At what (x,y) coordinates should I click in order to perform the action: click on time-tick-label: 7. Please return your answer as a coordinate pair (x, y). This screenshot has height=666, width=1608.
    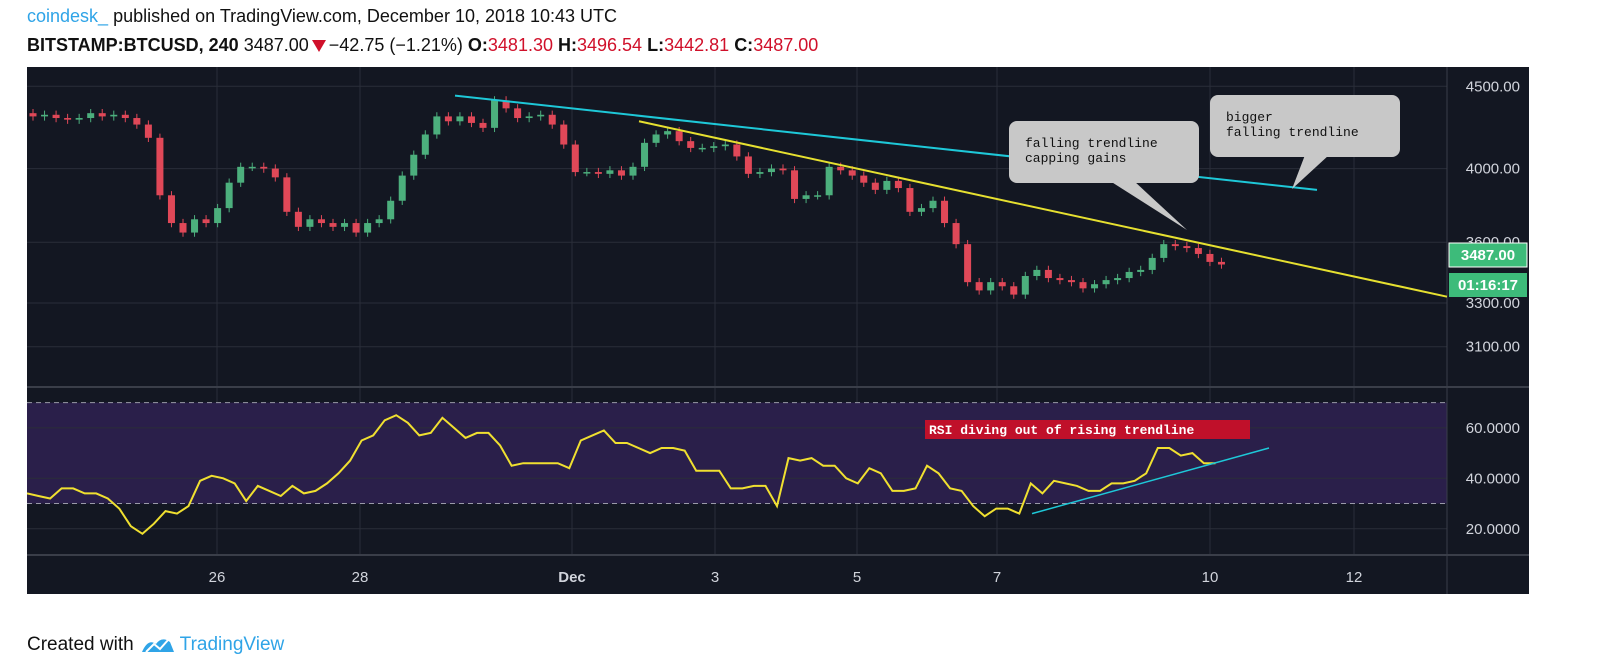
    Looking at the image, I should click on (997, 577).